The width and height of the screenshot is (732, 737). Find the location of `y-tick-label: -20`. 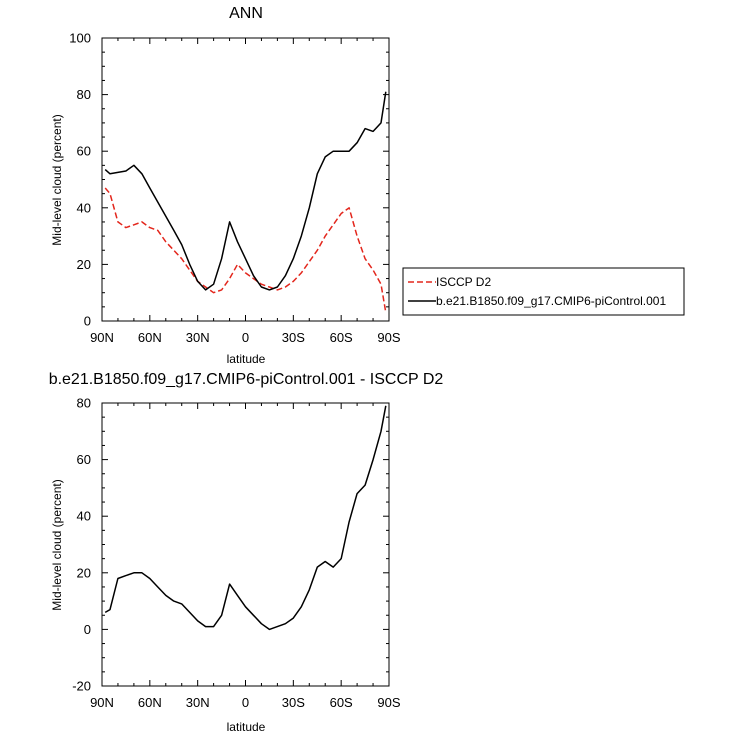

y-tick-label: -20 is located at coordinates (81, 686).